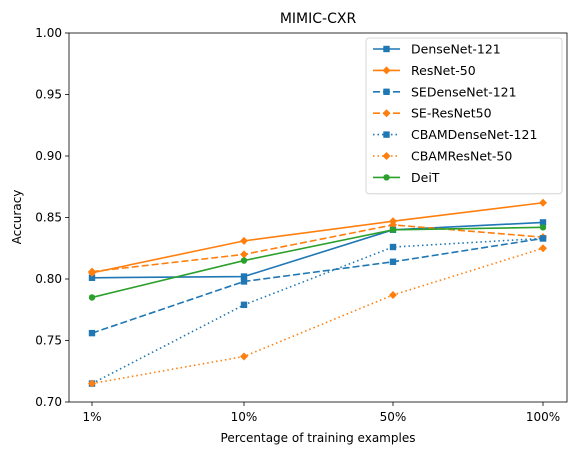 The width and height of the screenshot is (576, 455). Describe the element at coordinates (456, 49) in the screenshot. I see `legend-label: DenseNet-121` at that location.